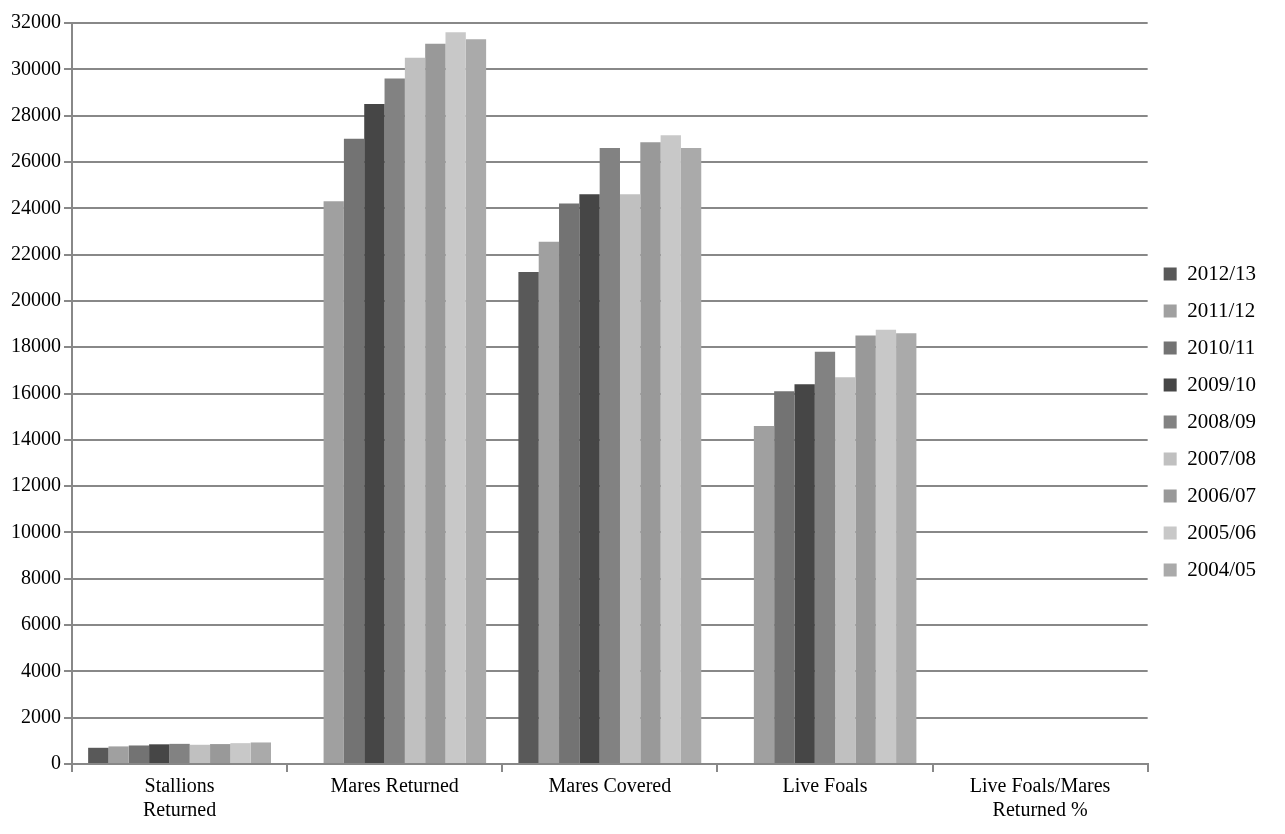  Describe the element at coordinates (36, 484) in the screenshot. I see `y-tick-label: 12000` at that location.